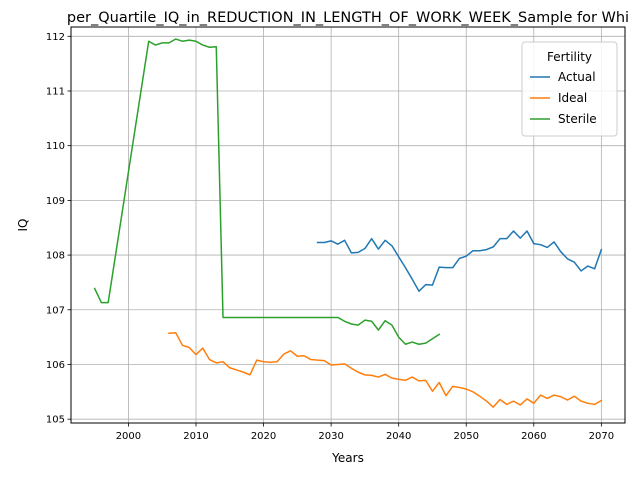 This screenshot has height=480, width=640. I want to click on y-tick-label: 106, so click(55, 365).